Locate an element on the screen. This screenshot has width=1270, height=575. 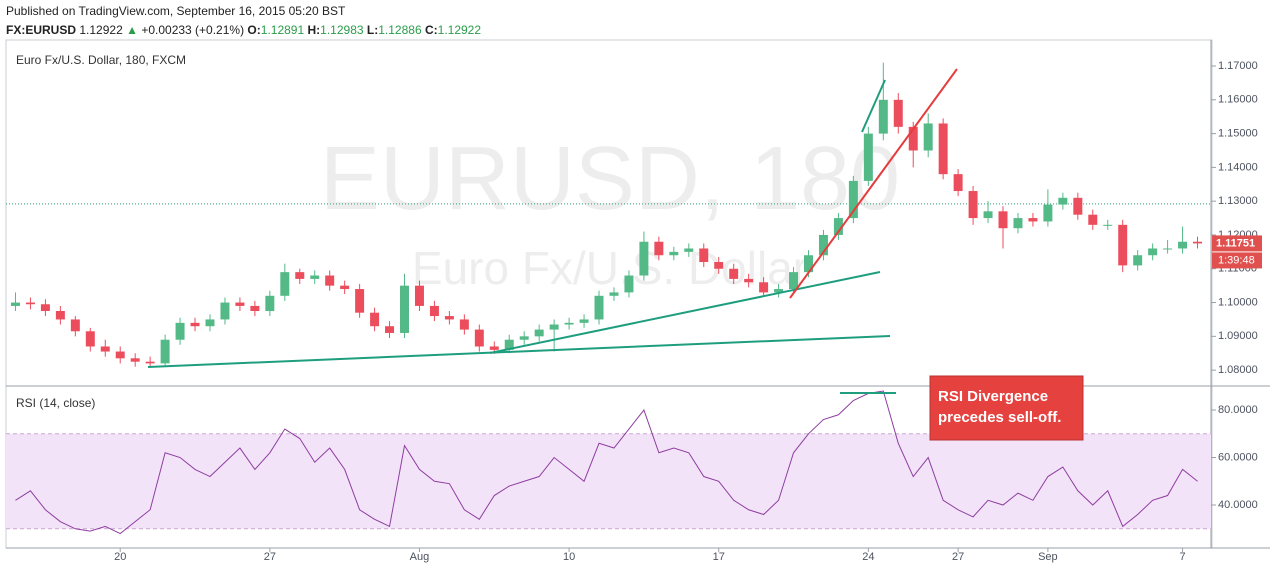
x-tick-label: 10 is located at coordinates (569, 557).